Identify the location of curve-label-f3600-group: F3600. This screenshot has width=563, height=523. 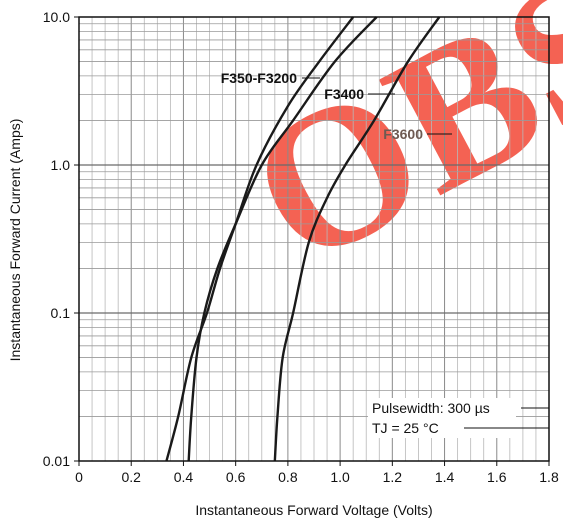
(417, 134).